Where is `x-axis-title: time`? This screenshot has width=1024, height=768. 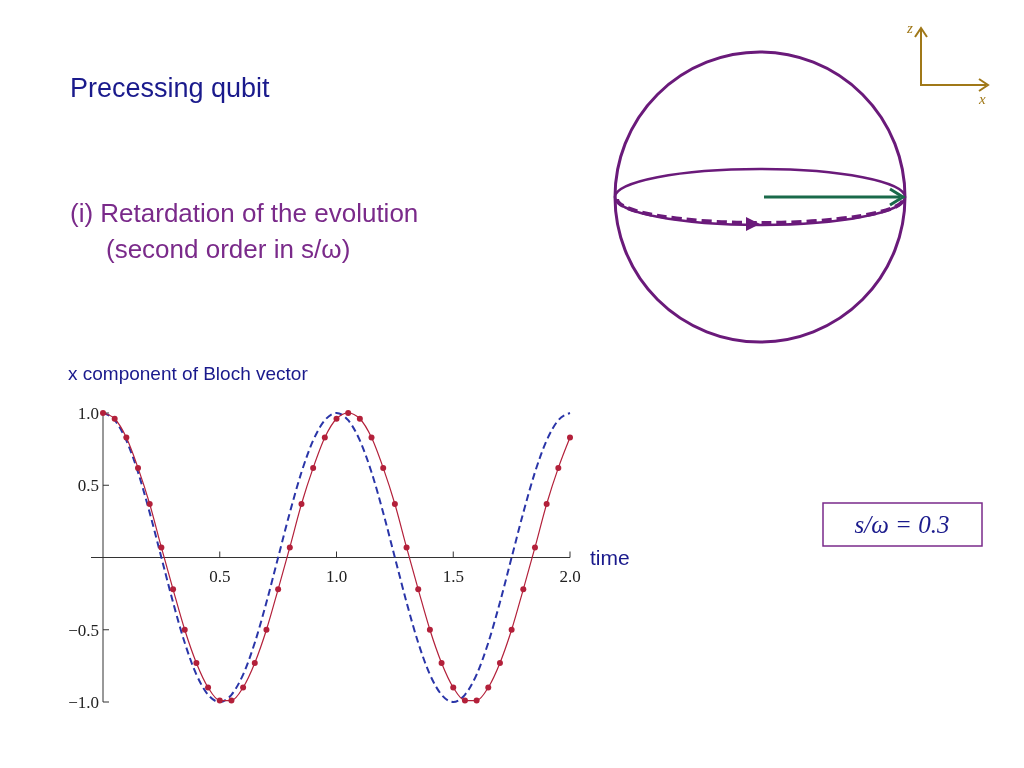 x-axis-title: time is located at coordinates (610, 557).